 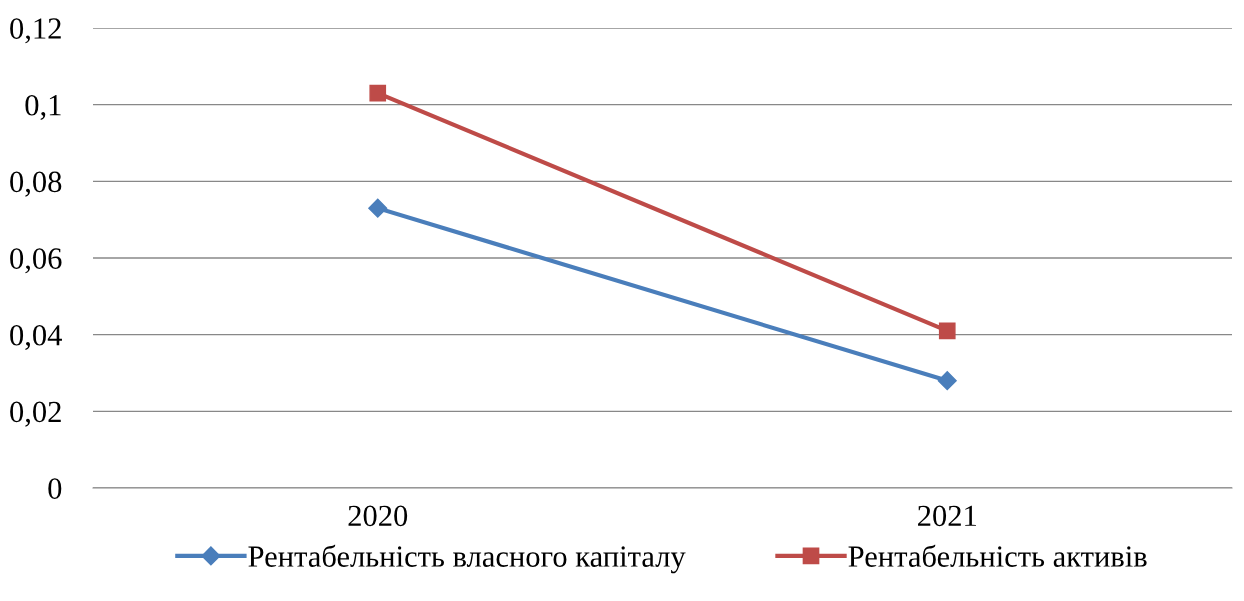 I want to click on y-tick-label: 0,12, so click(x=35, y=31).